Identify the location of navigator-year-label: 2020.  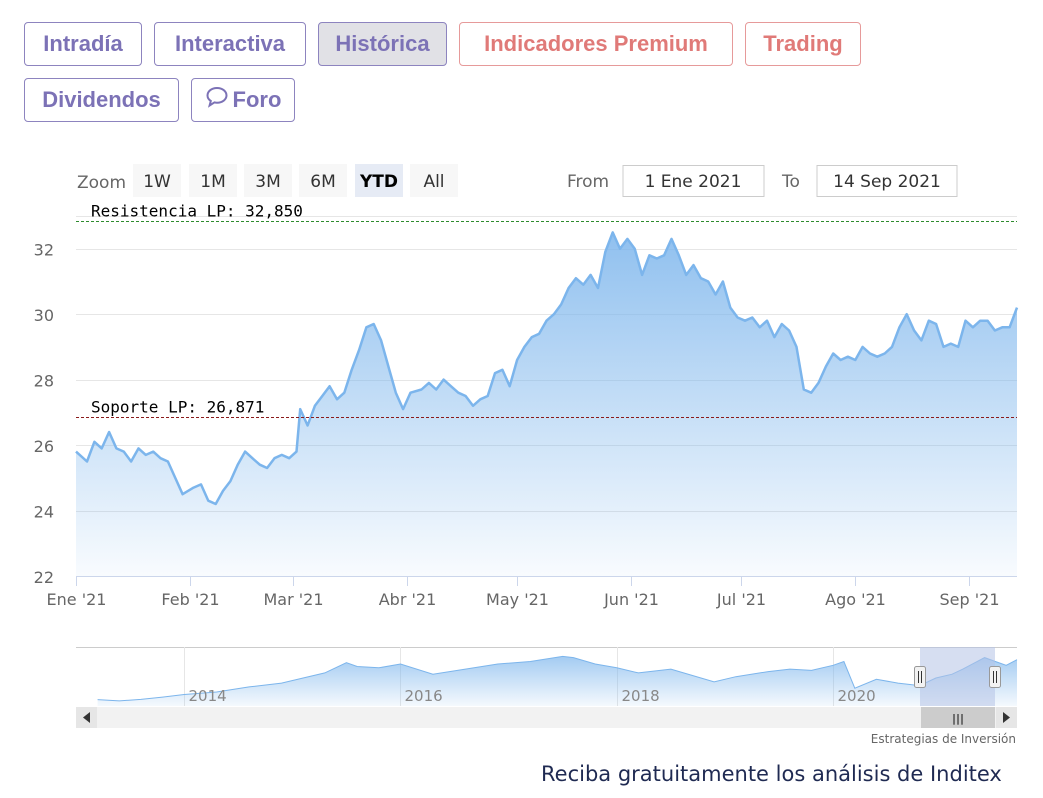
(857, 696).